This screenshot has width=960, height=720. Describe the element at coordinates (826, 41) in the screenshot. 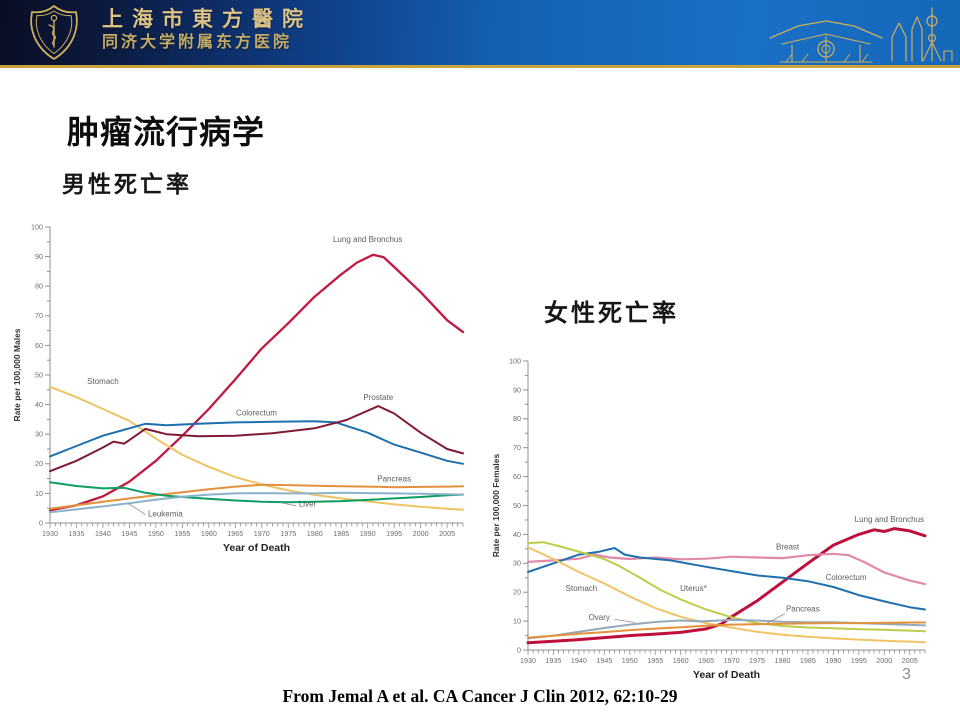

I see `gate-archway-artwork` at that location.